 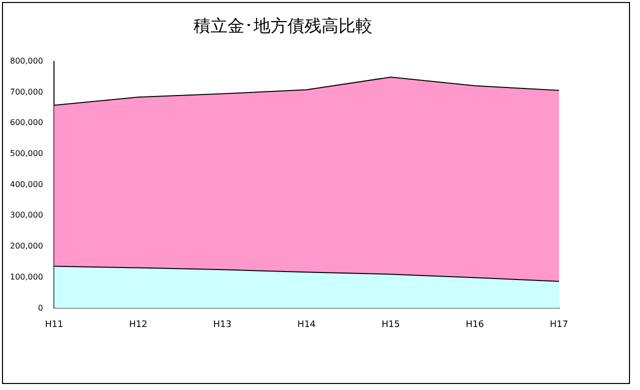 I want to click on y-tick-label: 400,000, so click(x=27, y=184).